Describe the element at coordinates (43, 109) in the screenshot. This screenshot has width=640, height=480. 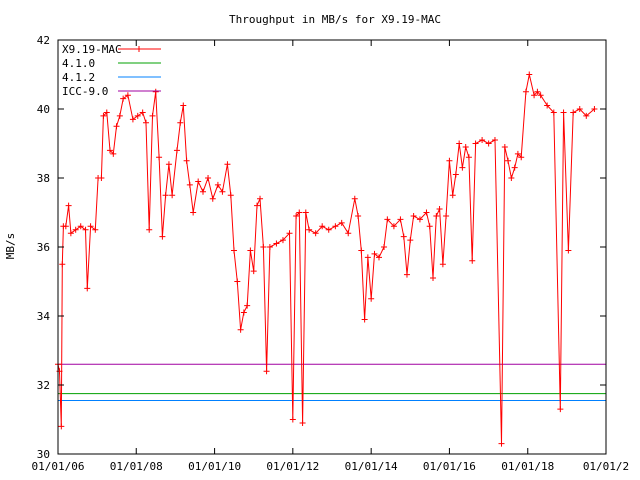
I see `y-tick-label: 40` at that location.